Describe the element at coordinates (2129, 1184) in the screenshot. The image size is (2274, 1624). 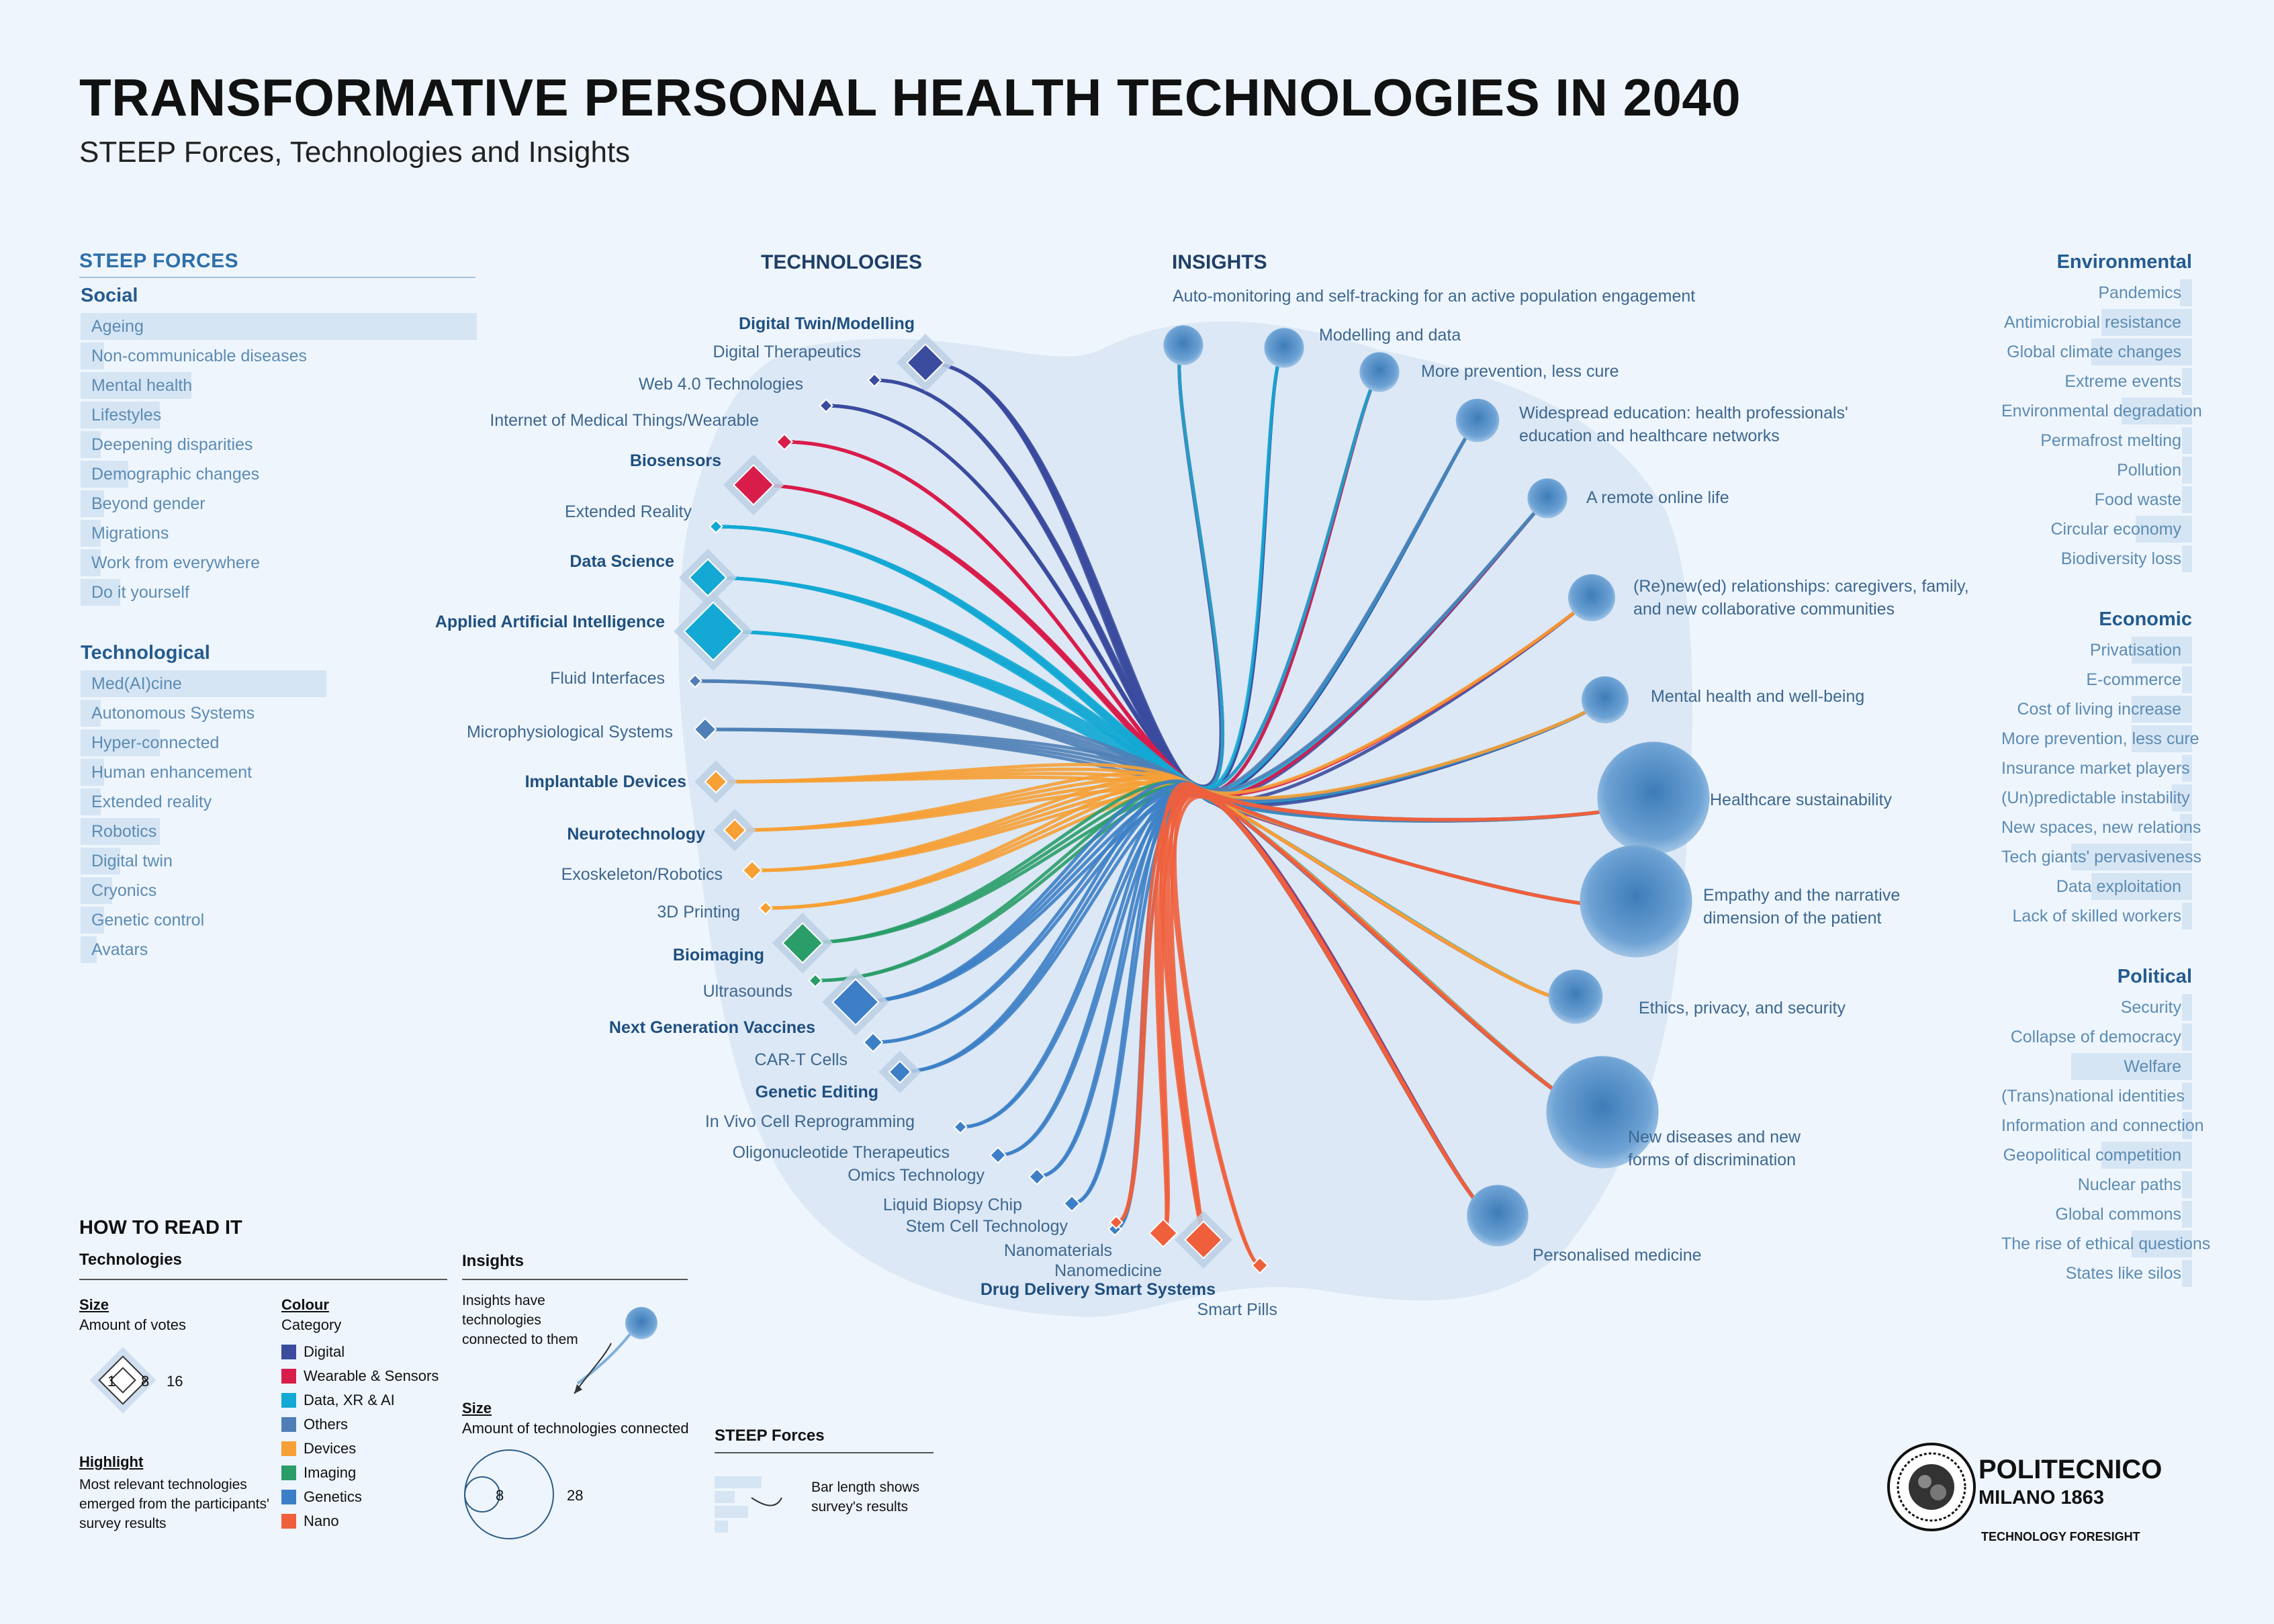
I see `steep-force-label: Nuclear paths` at that location.